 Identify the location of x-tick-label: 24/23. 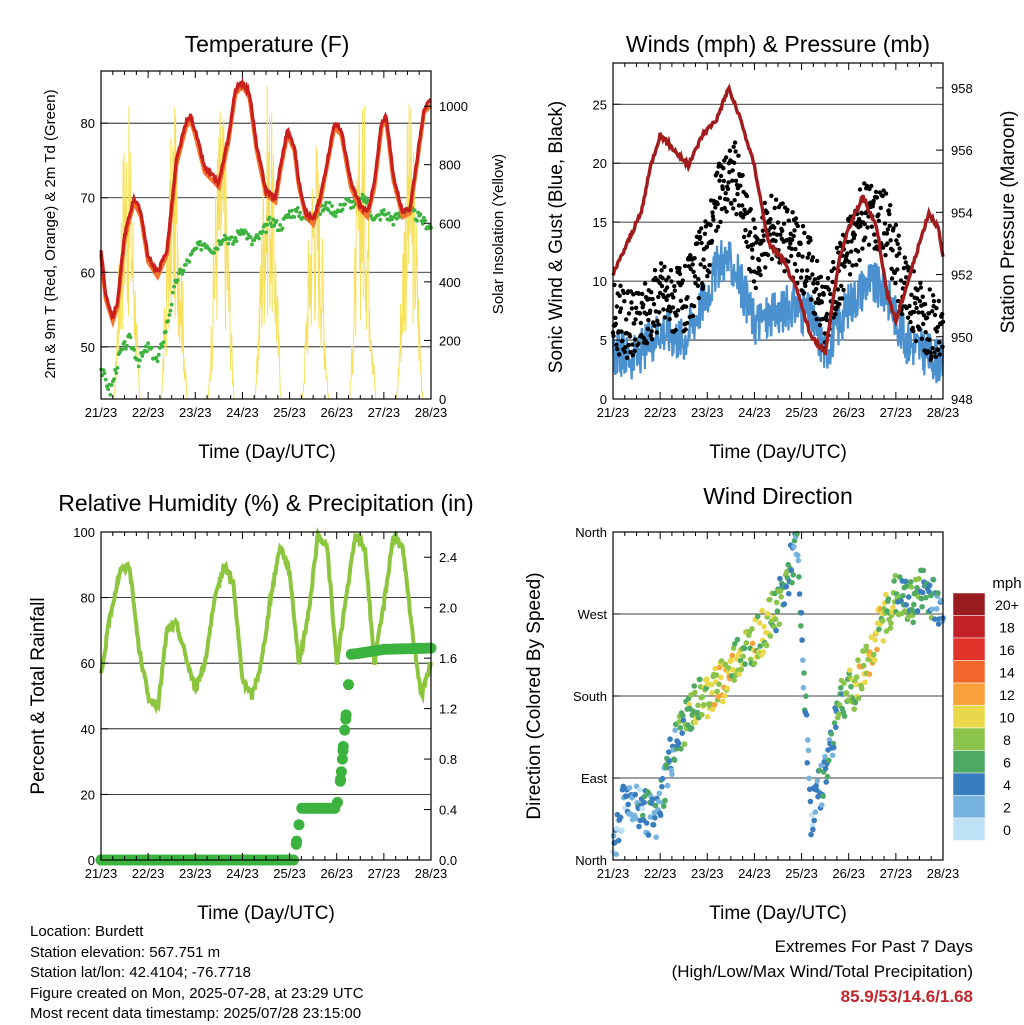
(754, 873).